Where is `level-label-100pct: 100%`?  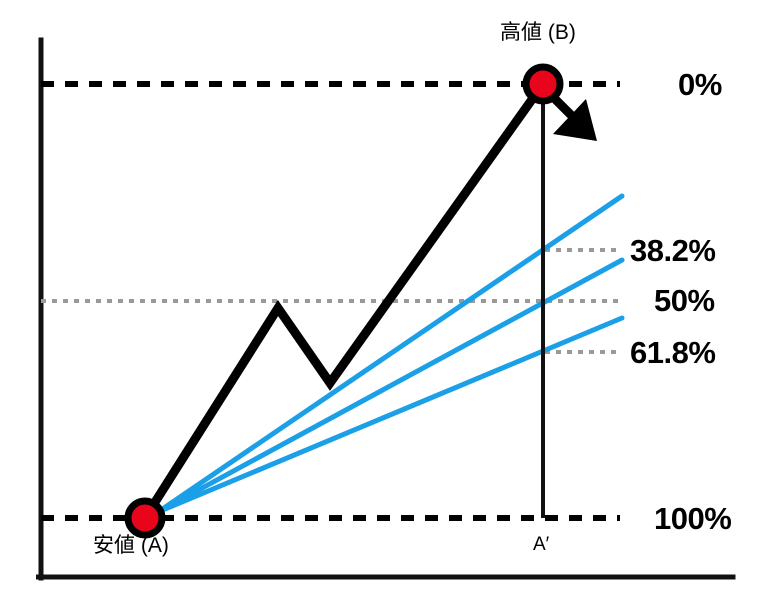
level-label-100pct: 100% is located at coordinates (693, 518).